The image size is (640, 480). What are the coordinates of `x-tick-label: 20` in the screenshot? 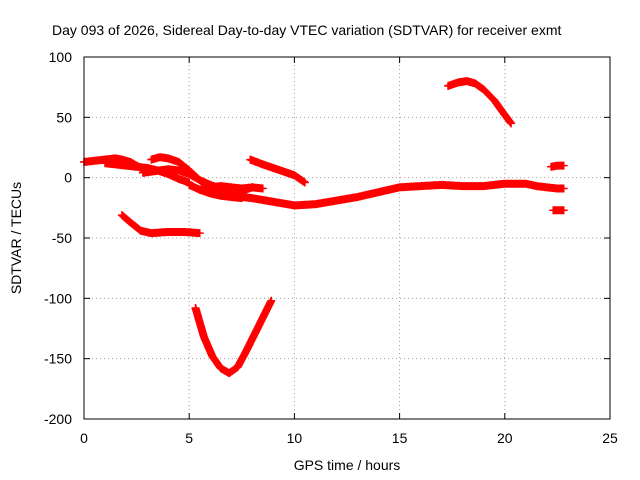 It's located at (505, 438).